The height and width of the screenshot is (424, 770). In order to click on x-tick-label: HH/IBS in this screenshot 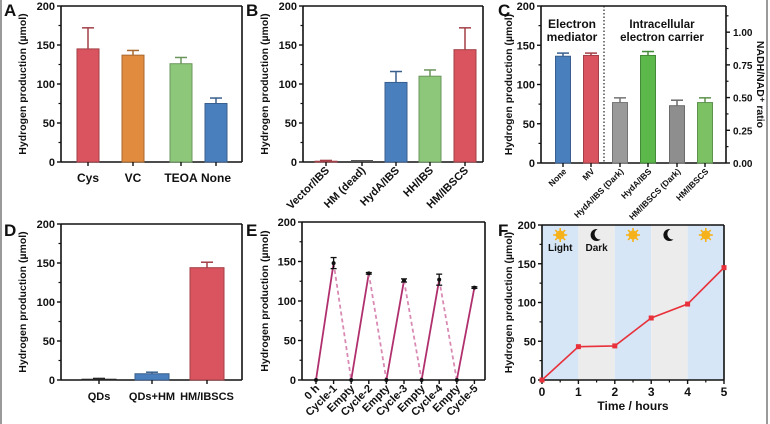, I will do `click(418, 182)`.